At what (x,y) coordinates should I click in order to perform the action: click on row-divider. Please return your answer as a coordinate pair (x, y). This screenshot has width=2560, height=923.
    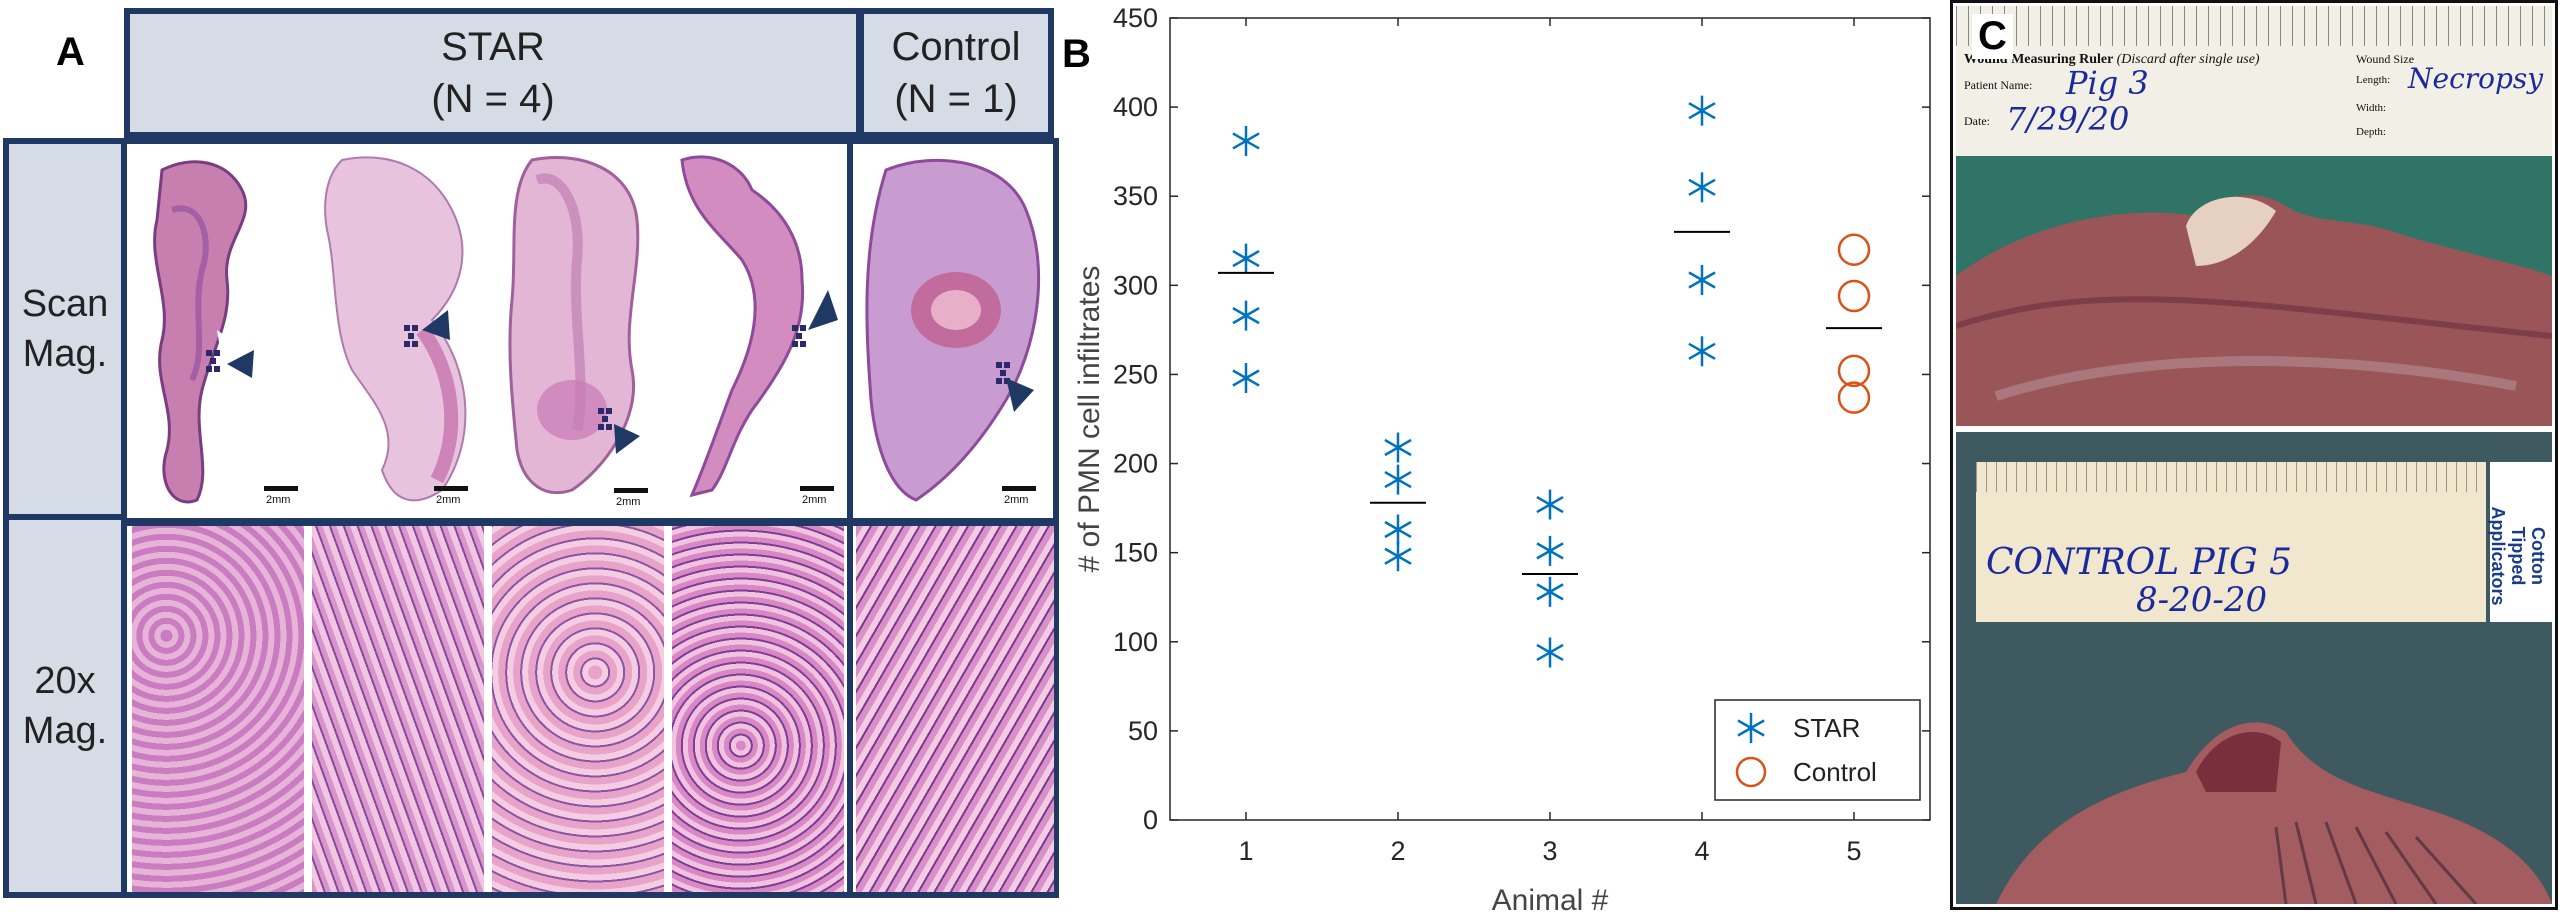
    Looking at the image, I should click on (590, 522).